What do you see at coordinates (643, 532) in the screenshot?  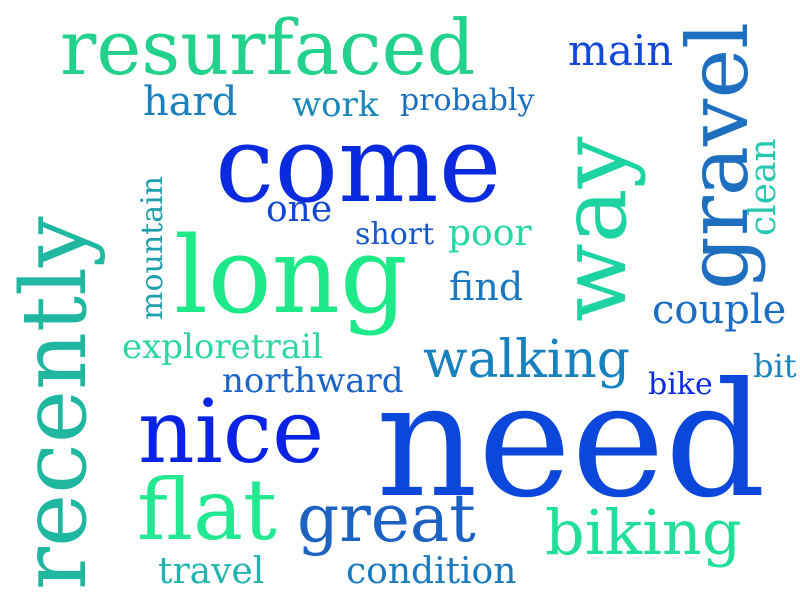 I see `word-biking: biking` at bounding box center [643, 532].